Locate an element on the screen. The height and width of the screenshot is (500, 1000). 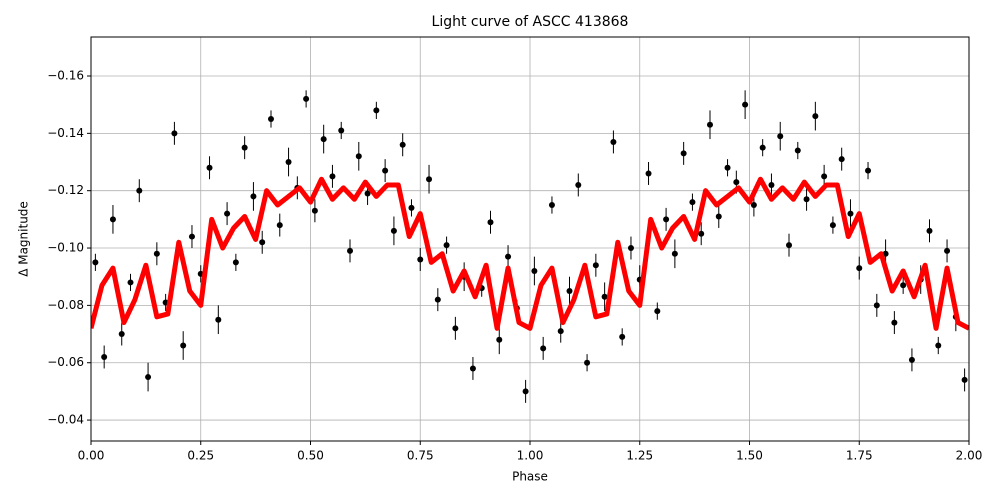
x-axis-label: Phase is located at coordinates (530, 477).